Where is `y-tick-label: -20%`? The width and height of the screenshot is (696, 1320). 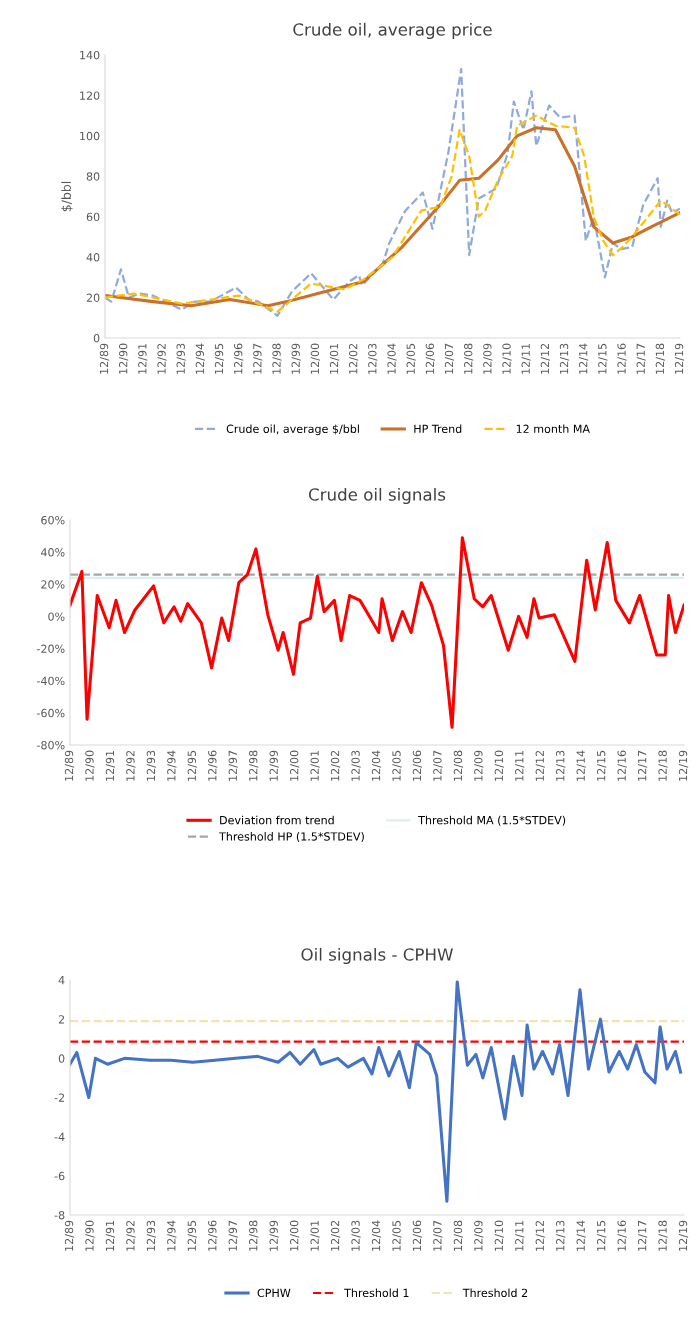 y-tick-label: -20% is located at coordinates (50, 648).